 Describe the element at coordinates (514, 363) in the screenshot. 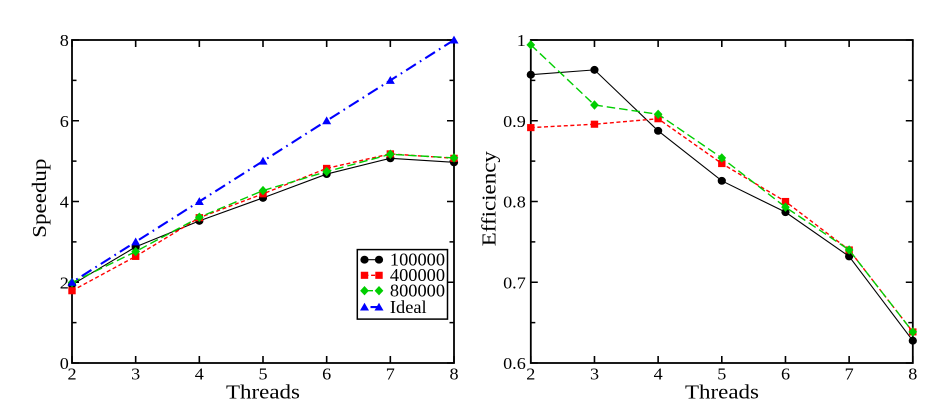

I see `svg-text: 0.6` at that location.